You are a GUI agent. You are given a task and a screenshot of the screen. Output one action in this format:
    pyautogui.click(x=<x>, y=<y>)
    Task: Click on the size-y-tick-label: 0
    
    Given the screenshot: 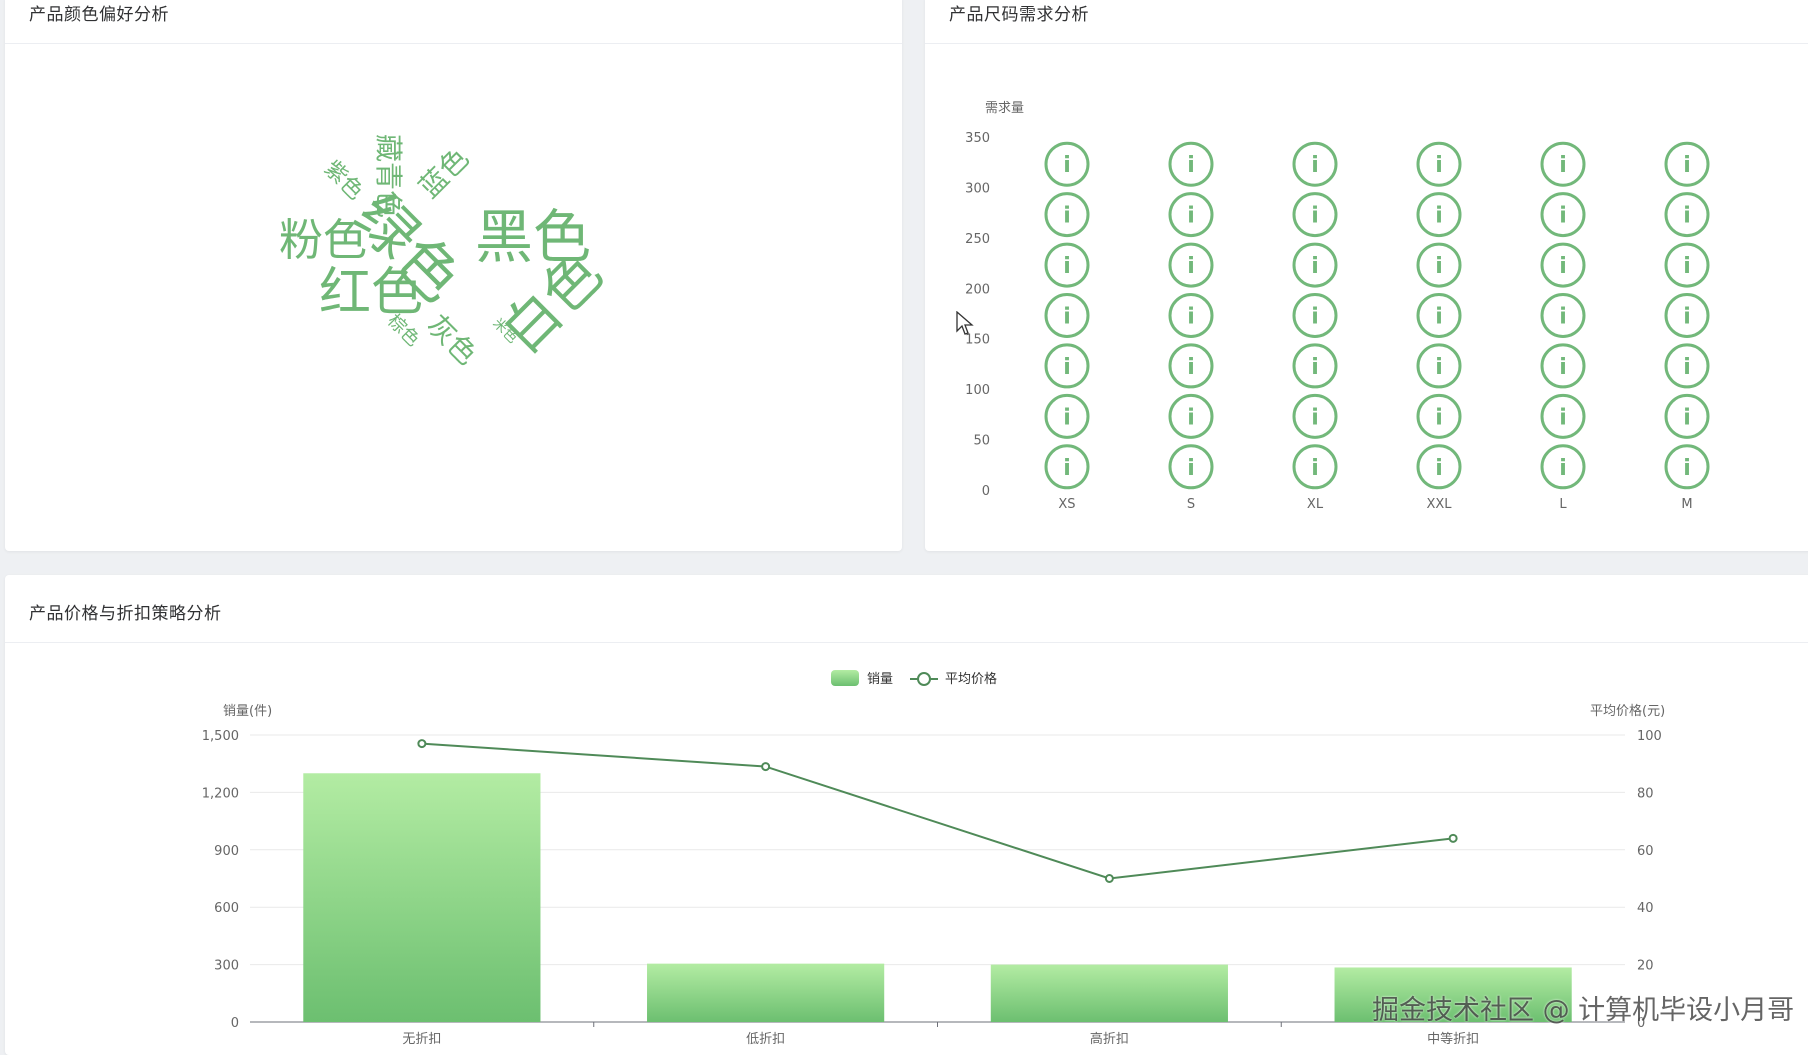 What is the action you would take?
    pyautogui.click(x=986, y=491)
    